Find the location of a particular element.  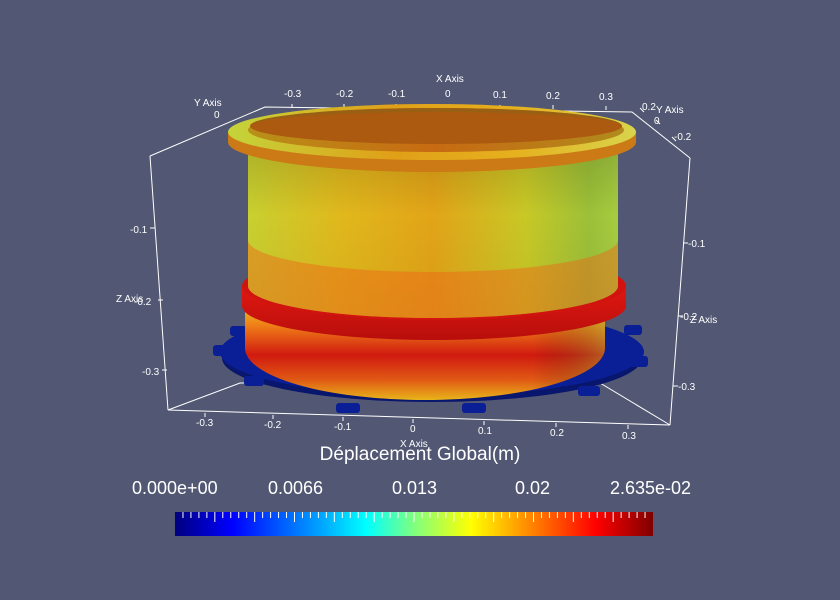

top-rim is located at coordinates (432, 138).